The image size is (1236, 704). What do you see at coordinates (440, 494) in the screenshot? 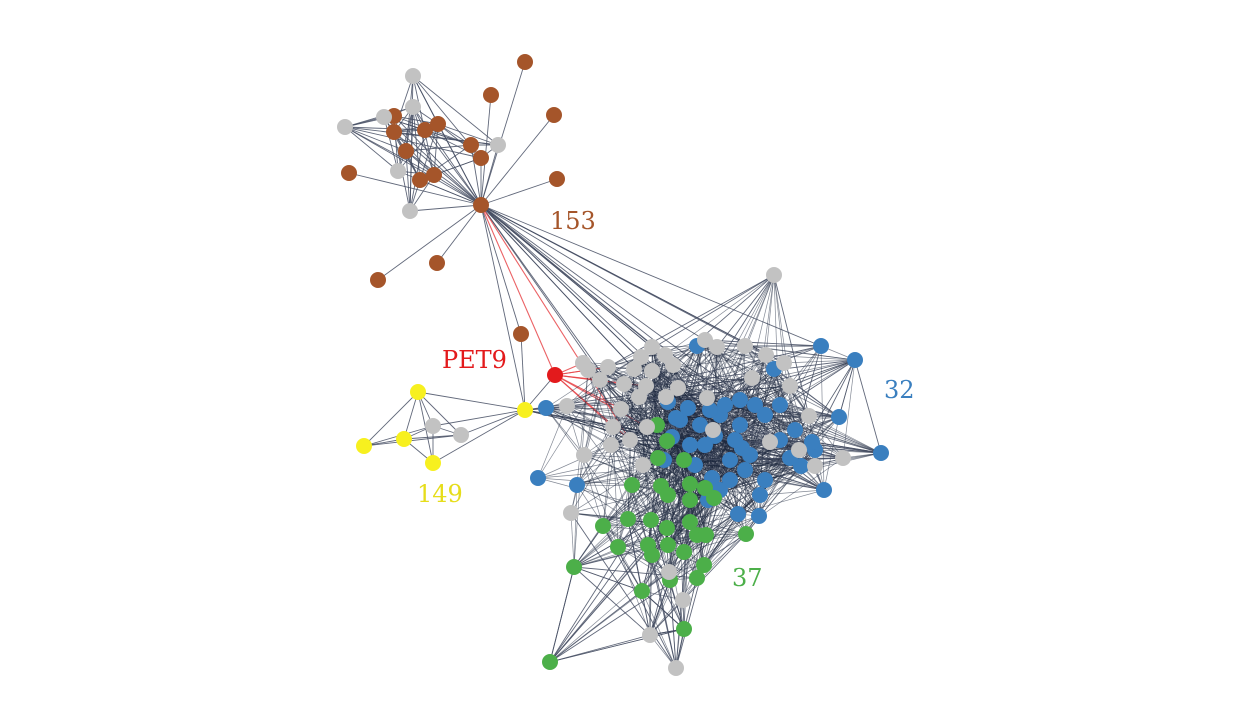
I see `cluster-label-149: 149` at bounding box center [440, 494].